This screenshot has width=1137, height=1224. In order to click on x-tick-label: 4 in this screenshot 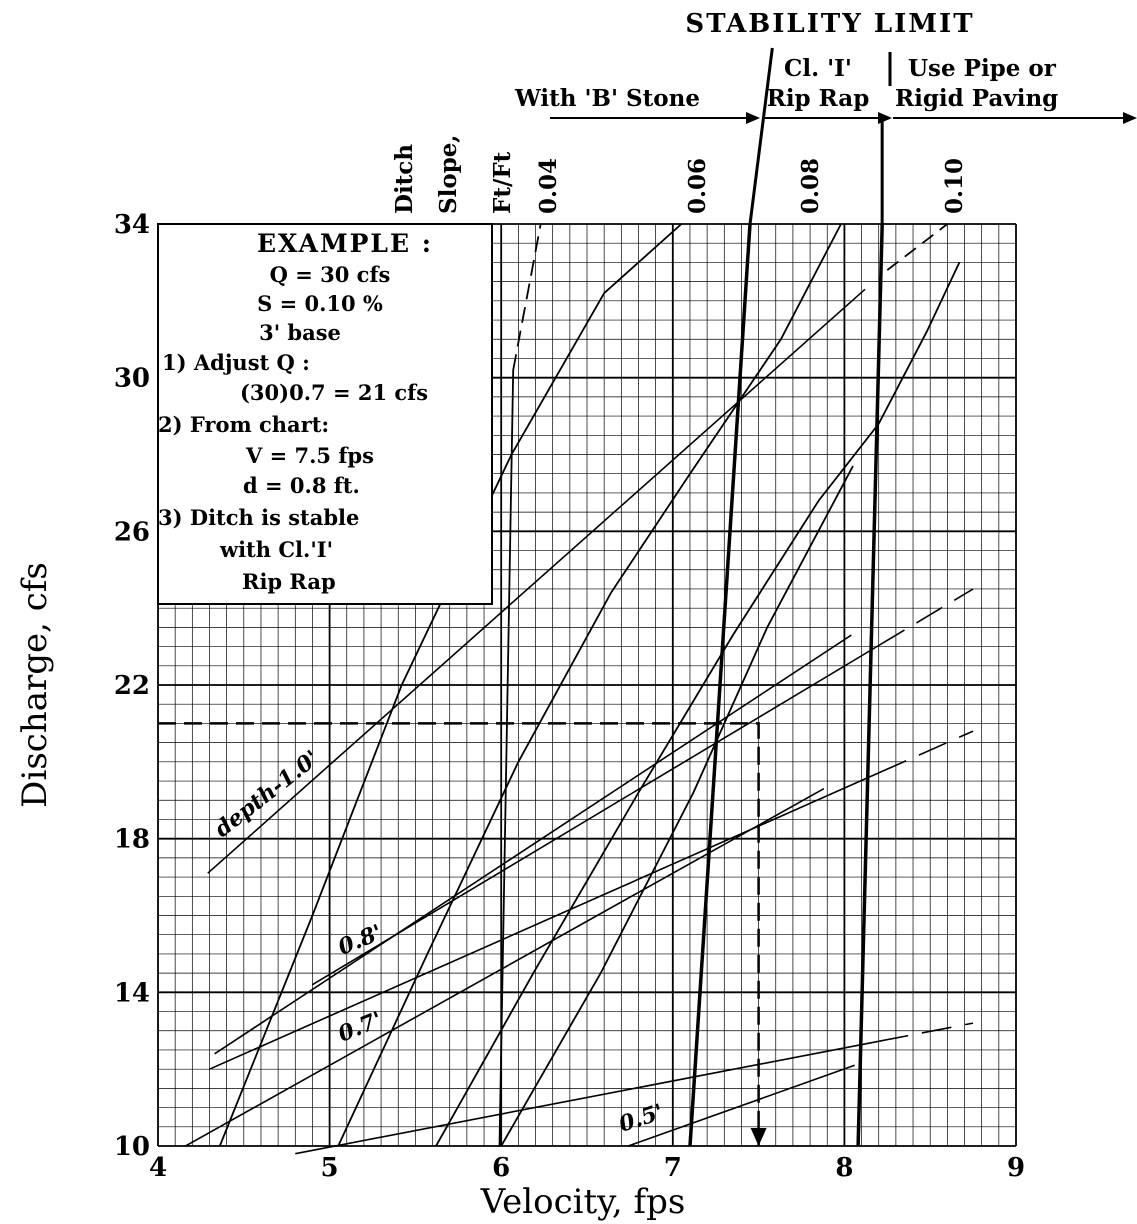, I will do `click(158, 1168)`.